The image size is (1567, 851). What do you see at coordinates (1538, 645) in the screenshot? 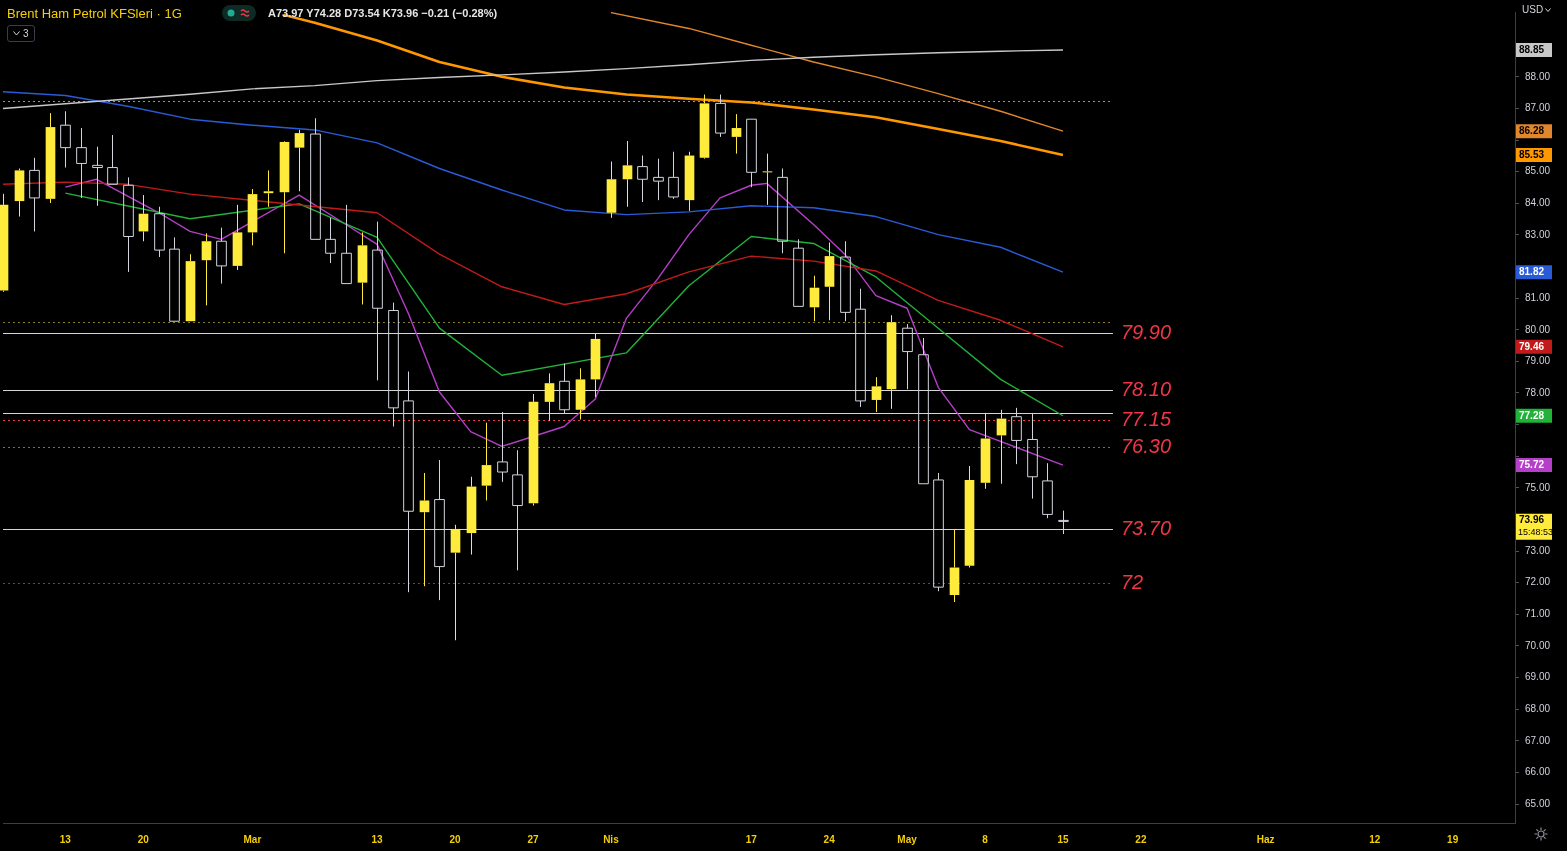
I see `y-tick-label: 70.00` at bounding box center [1538, 645].